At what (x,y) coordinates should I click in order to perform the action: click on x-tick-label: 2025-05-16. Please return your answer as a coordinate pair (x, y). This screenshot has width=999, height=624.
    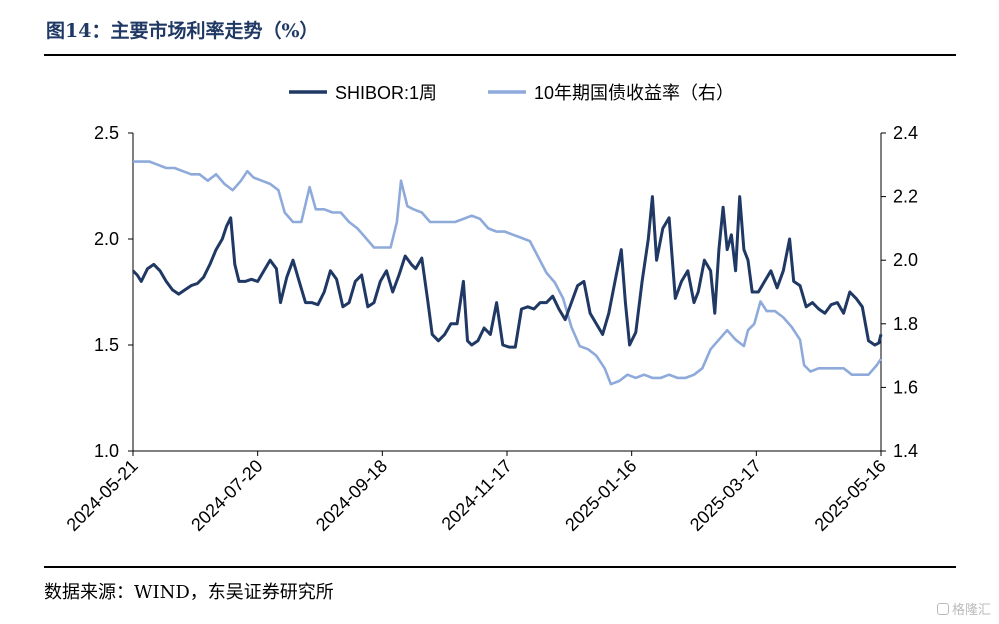
    Looking at the image, I should click on (850, 495).